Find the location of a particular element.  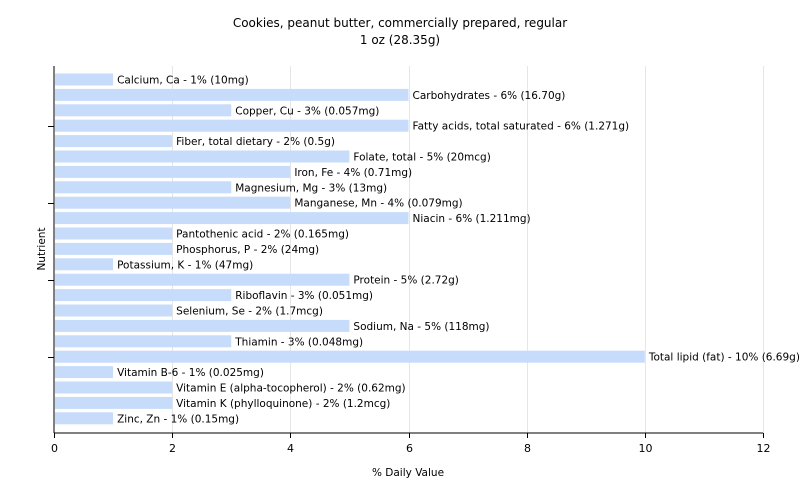

bar-label: Magnesium, Mg - 3% (13mg) is located at coordinates (311, 188).